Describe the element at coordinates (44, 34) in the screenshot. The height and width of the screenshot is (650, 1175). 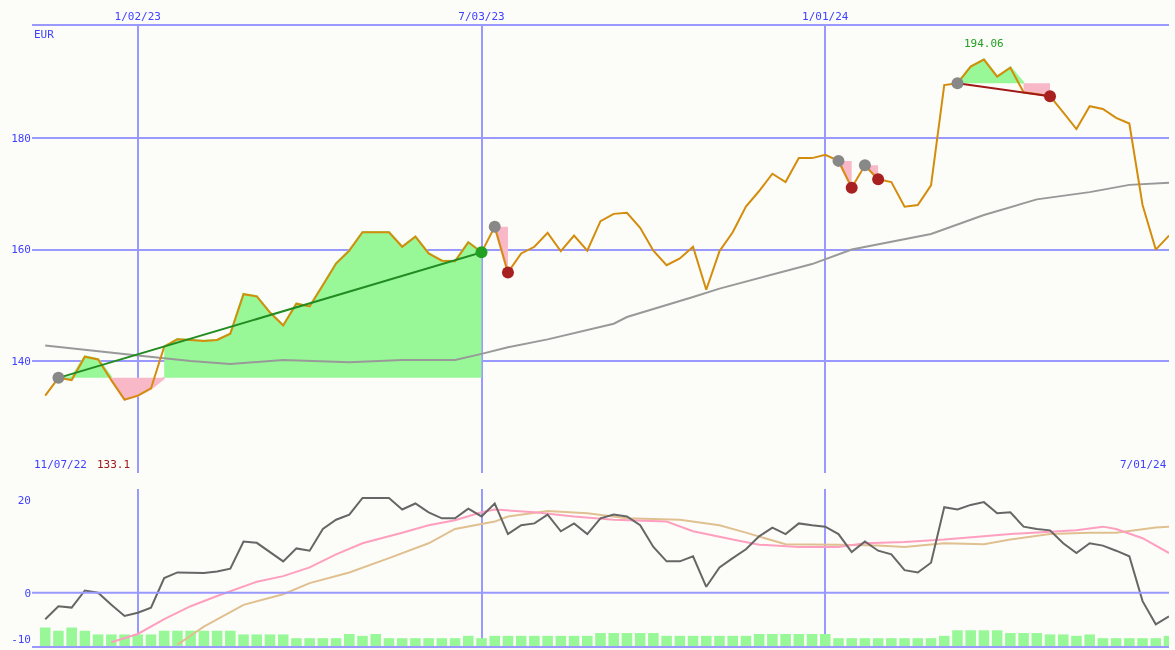
I see `y-axis-title: EUR` at that location.